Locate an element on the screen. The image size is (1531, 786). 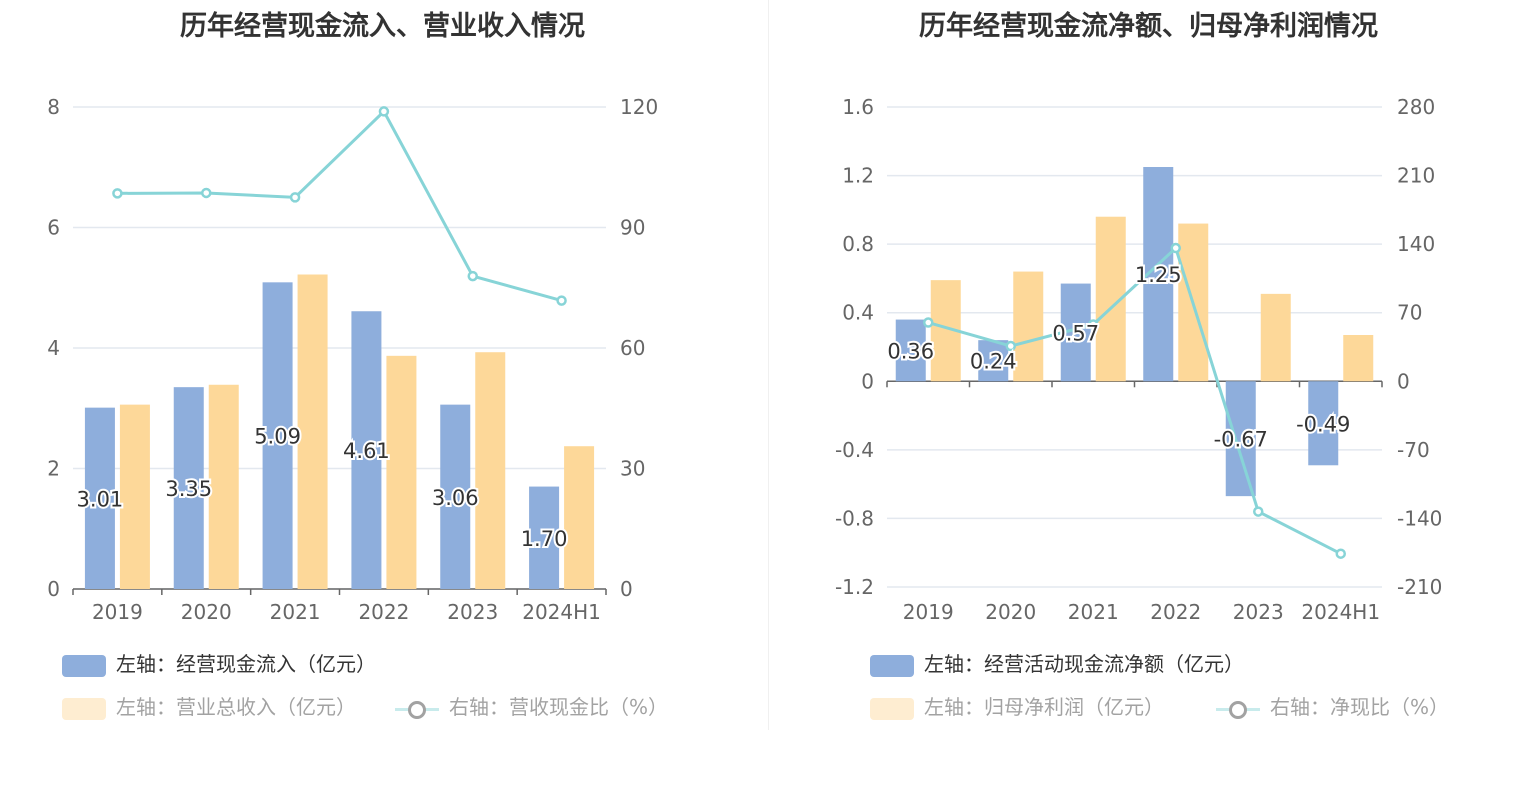
series-line is located at coordinates (339, 205).